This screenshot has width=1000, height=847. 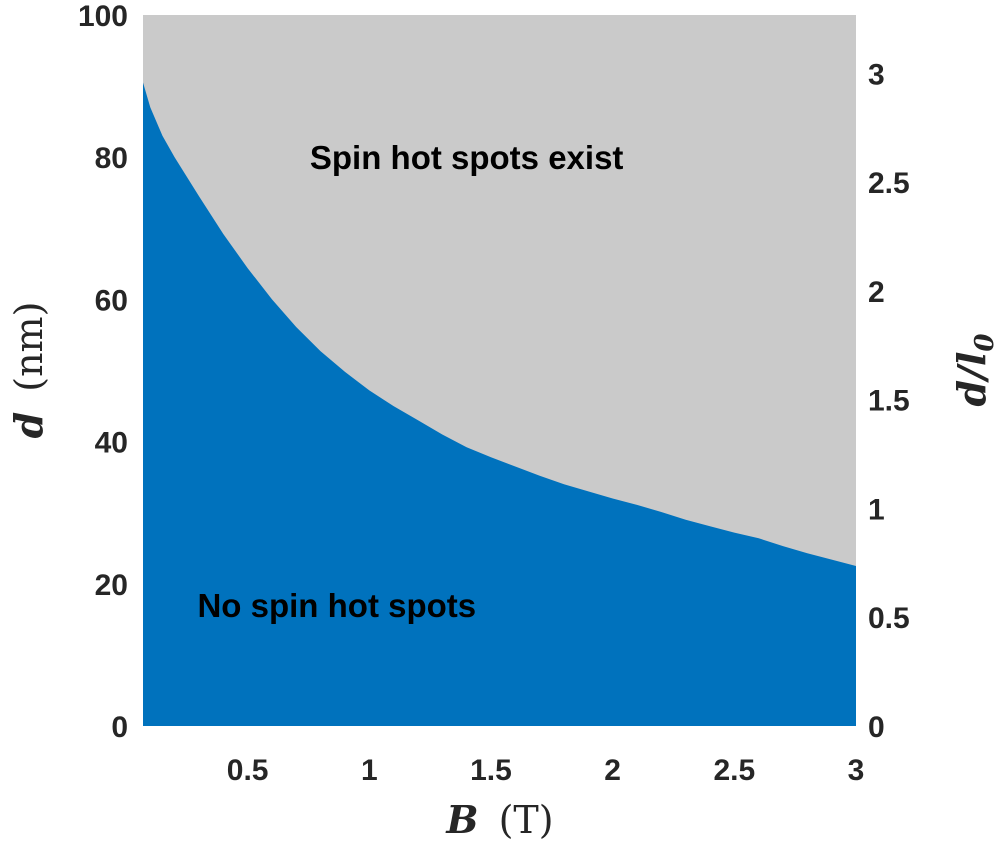 I want to click on y2-tick-label: 0, so click(x=876, y=727).